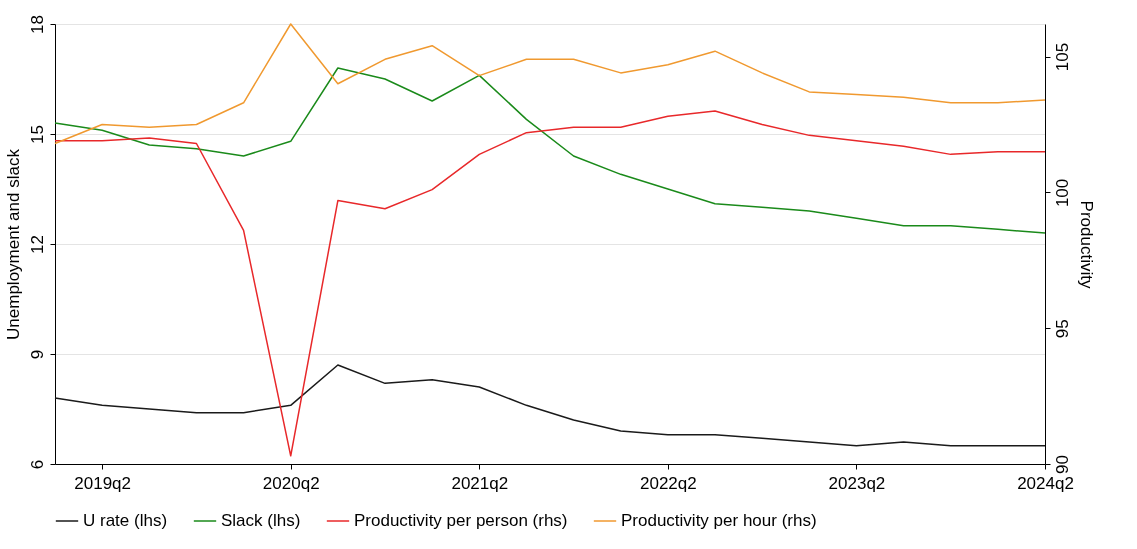 This screenshot has height=549, width=1137. What do you see at coordinates (103, 483) in the screenshot?
I see `x-tick-label: 2019q2` at bounding box center [103, 483].